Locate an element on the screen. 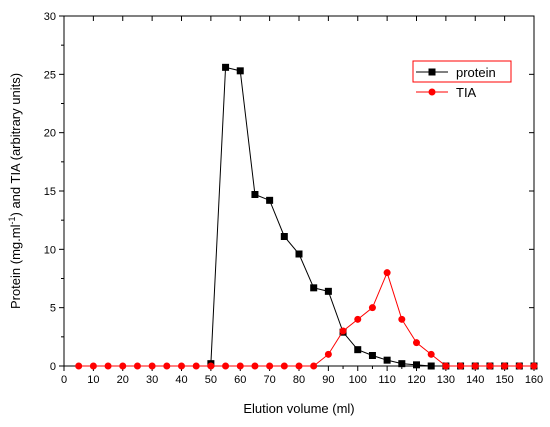 This screenshot has height=427, width=550. x-tick-label: 80 is located at coordinates (299, 380).